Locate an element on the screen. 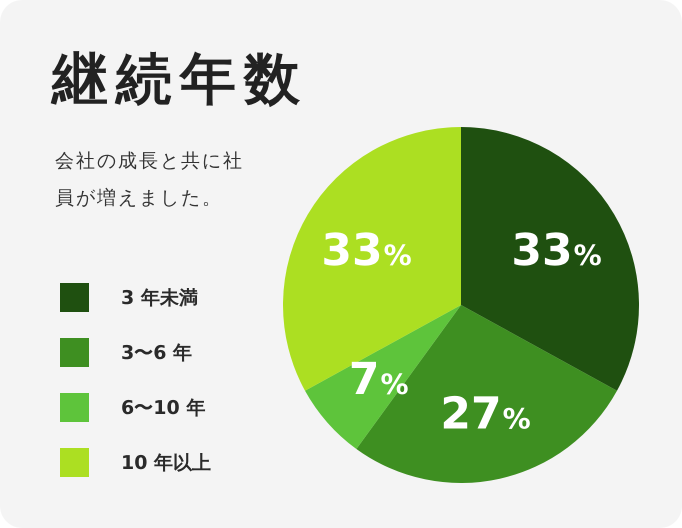 The image size is (682, 528). legend-label: 3〜6 年 is located at coordinates (156, 353).